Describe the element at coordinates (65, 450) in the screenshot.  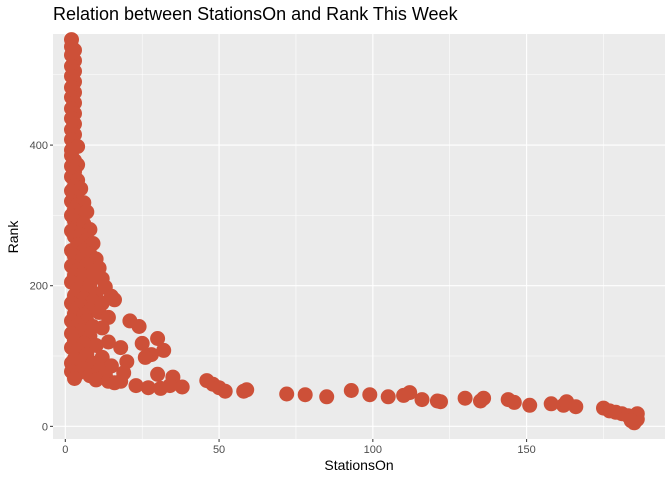
I see `x-tick-label: 0` at that location.